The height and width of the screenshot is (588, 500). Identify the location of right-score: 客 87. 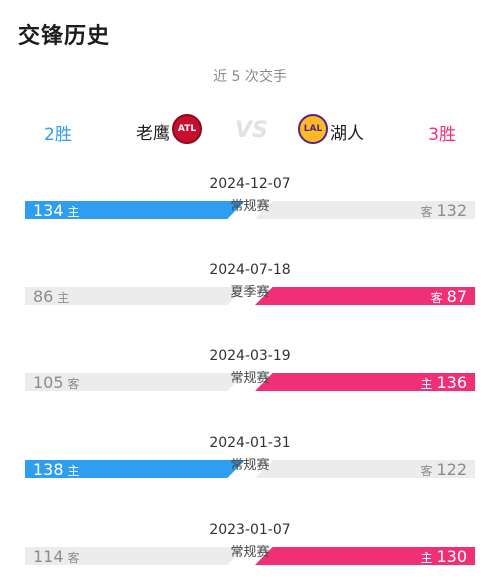
(447, 297).